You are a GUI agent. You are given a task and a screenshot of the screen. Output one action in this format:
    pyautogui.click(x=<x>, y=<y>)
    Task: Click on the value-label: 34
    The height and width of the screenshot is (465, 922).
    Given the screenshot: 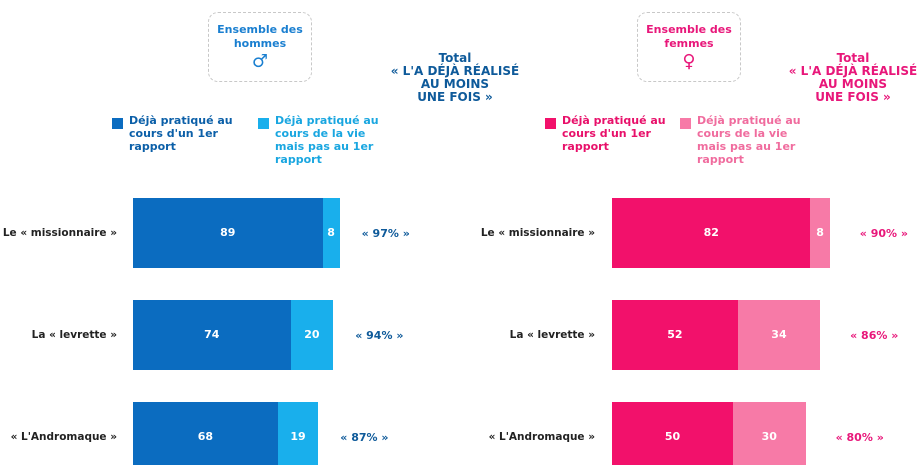 What is the action you would take?
    pyautogui.click(x=779, y=334)
    